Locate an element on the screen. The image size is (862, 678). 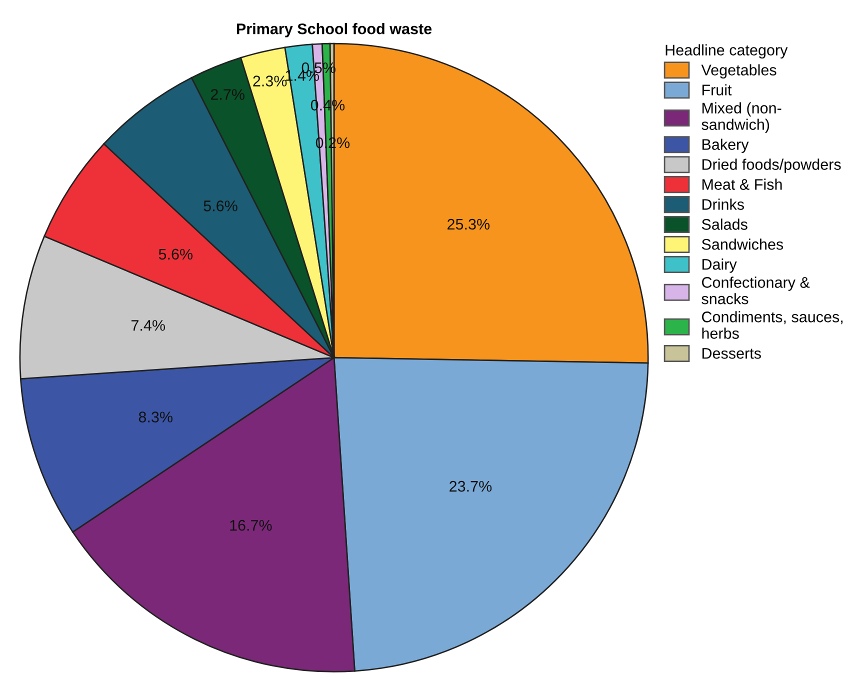
data-label: 0.2% is located at coordinates (333, 142).